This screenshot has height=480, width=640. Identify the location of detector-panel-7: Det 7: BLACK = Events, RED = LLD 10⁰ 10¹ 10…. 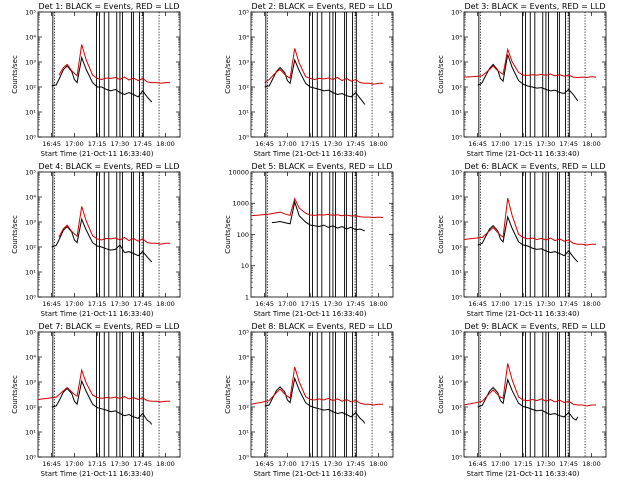
(106, 400).